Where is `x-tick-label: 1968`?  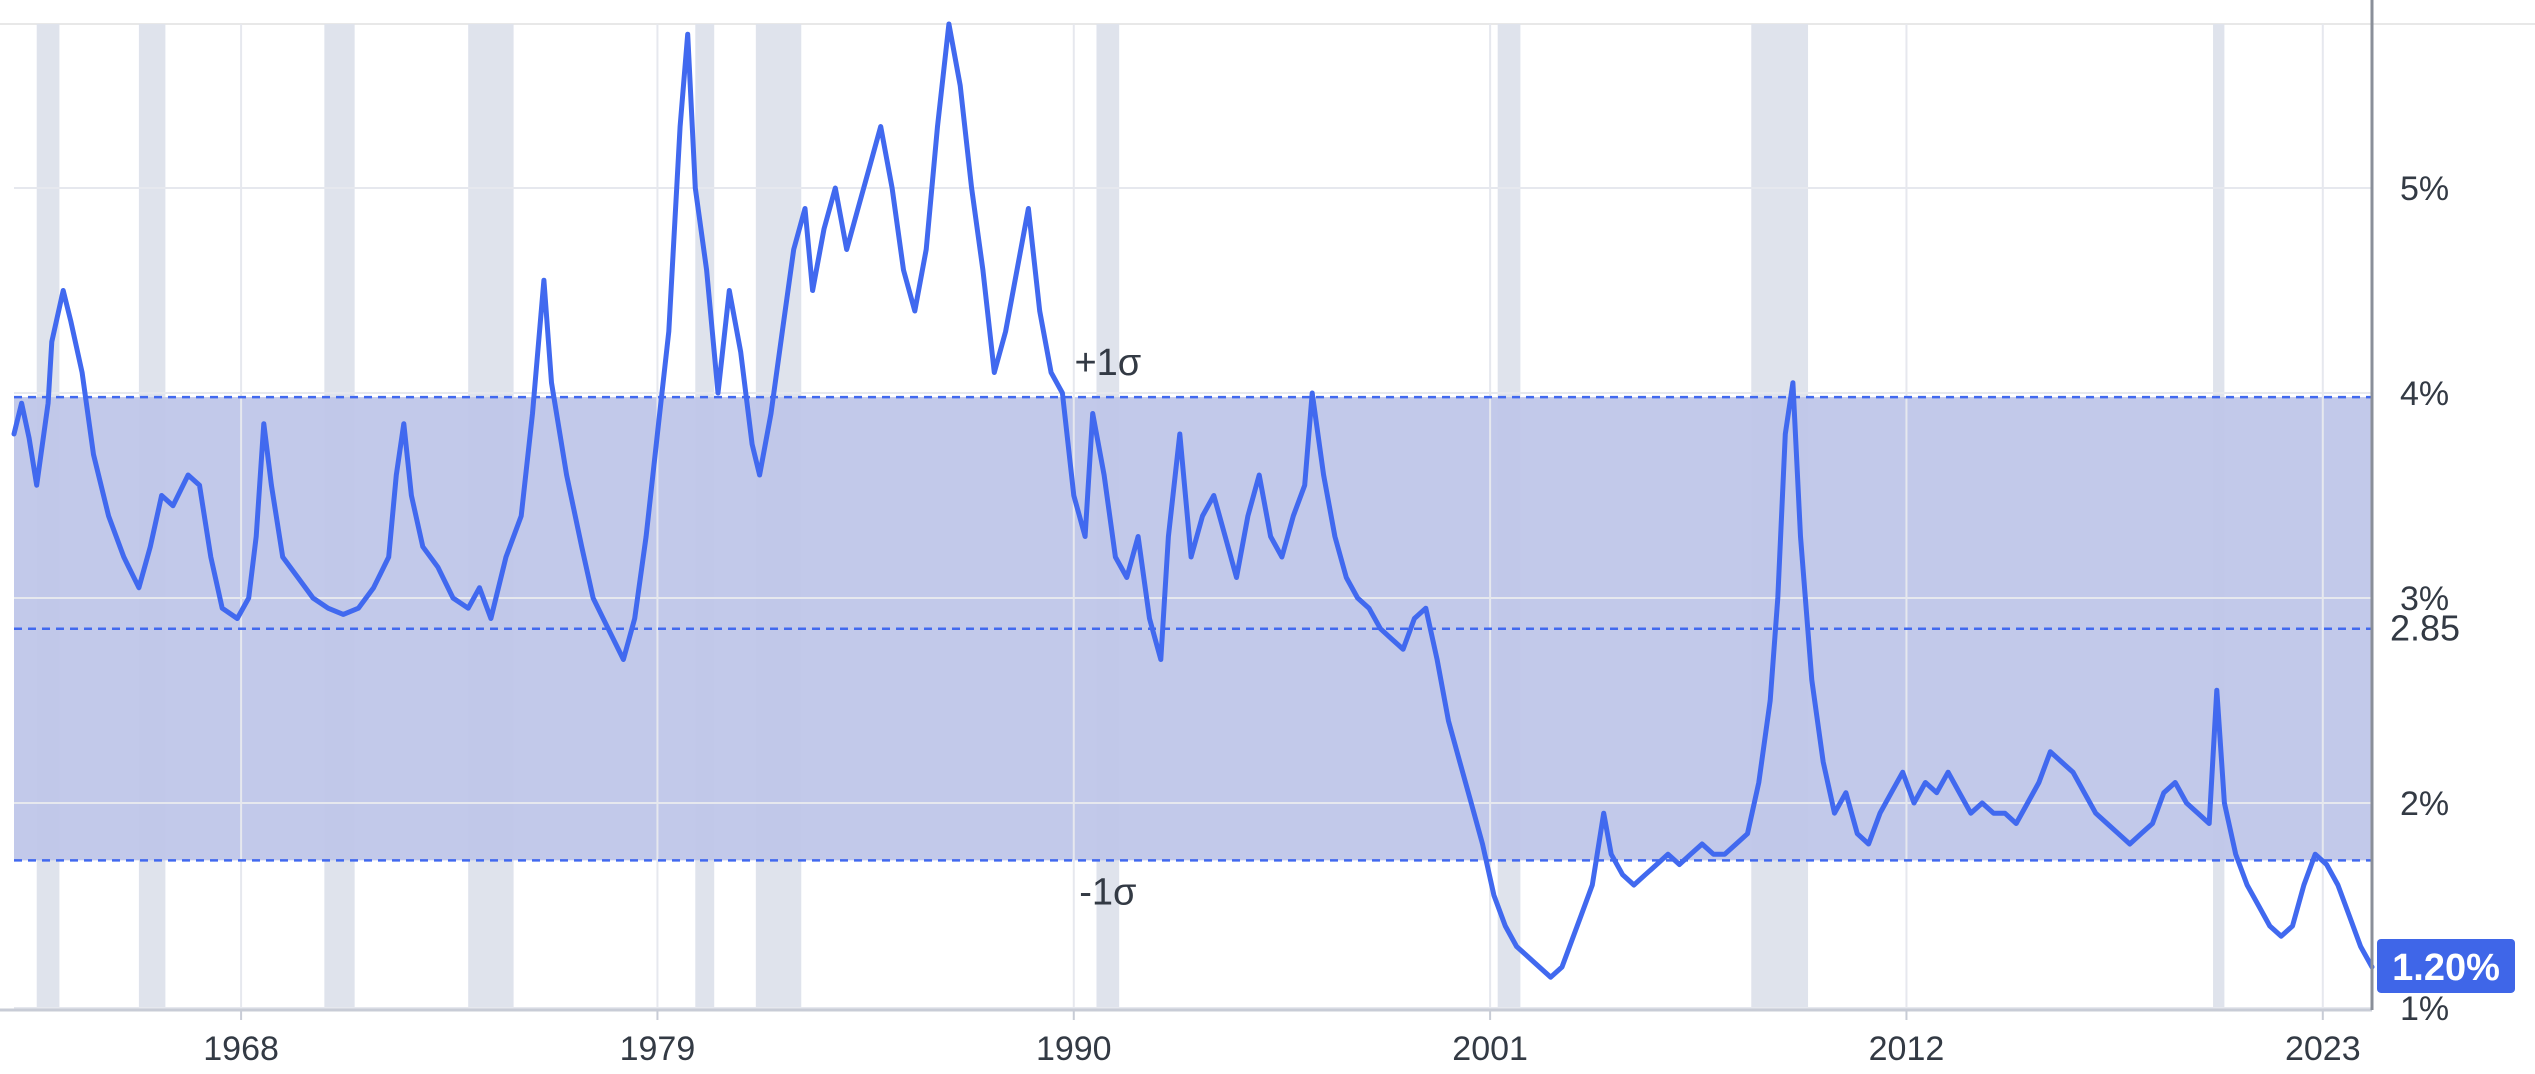 x-tick-label: 1968 is located at coordinates (241, 1049).